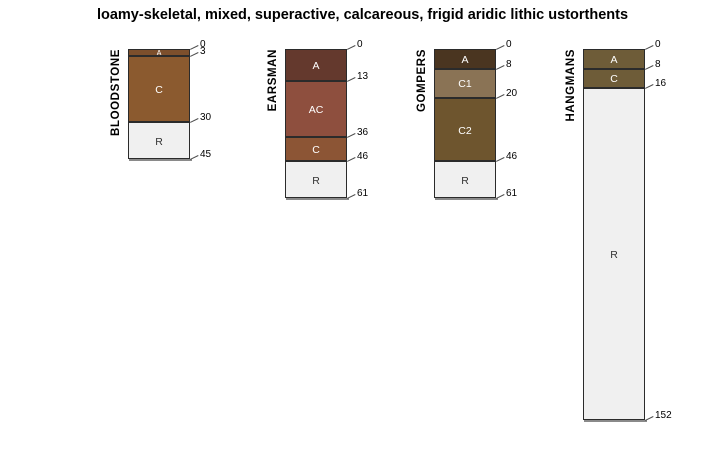  I want to click on soil-horizon: AC, so click(316, 108).